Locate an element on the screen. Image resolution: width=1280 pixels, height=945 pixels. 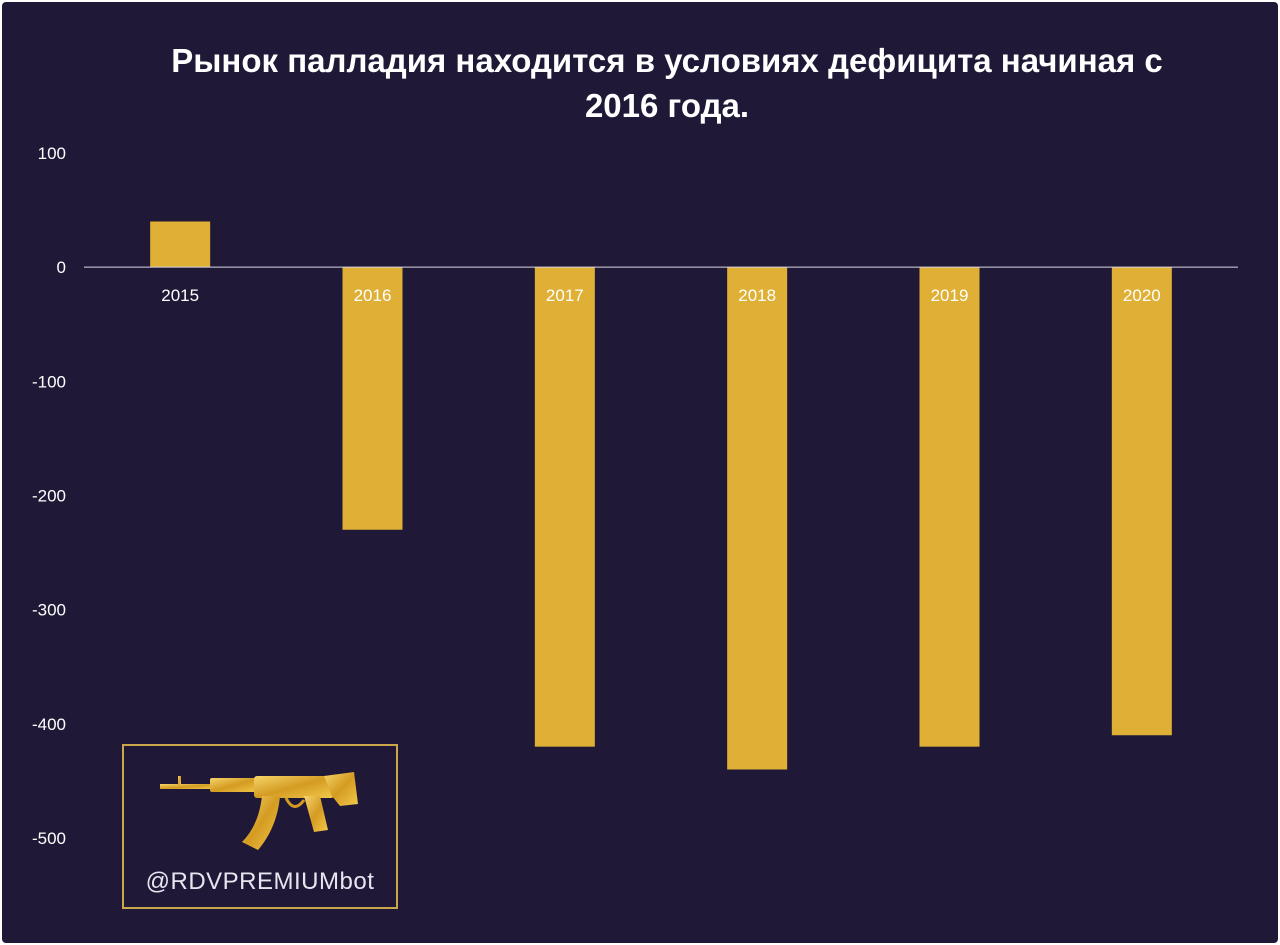
x-tick-label: 2017 is located at coordinates (565, 295).